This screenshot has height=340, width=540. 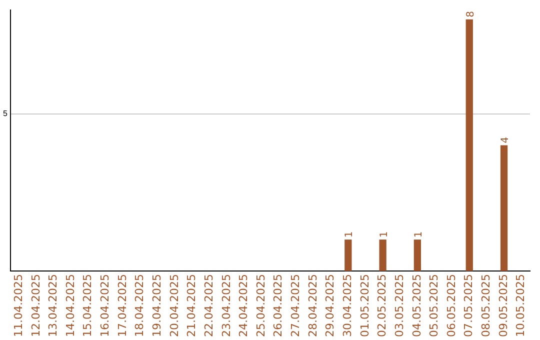 What do you see at coordinates (191, 306) in the screenshot?
I see `x-tick-label: 21.04.2025` at bounding box center [191, 306].